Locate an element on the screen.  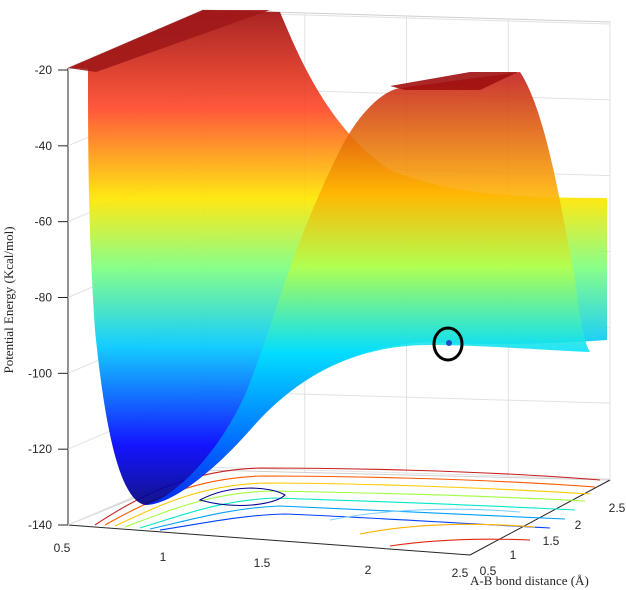
z-tick-label: -60 is located at coordinates (44, 222).